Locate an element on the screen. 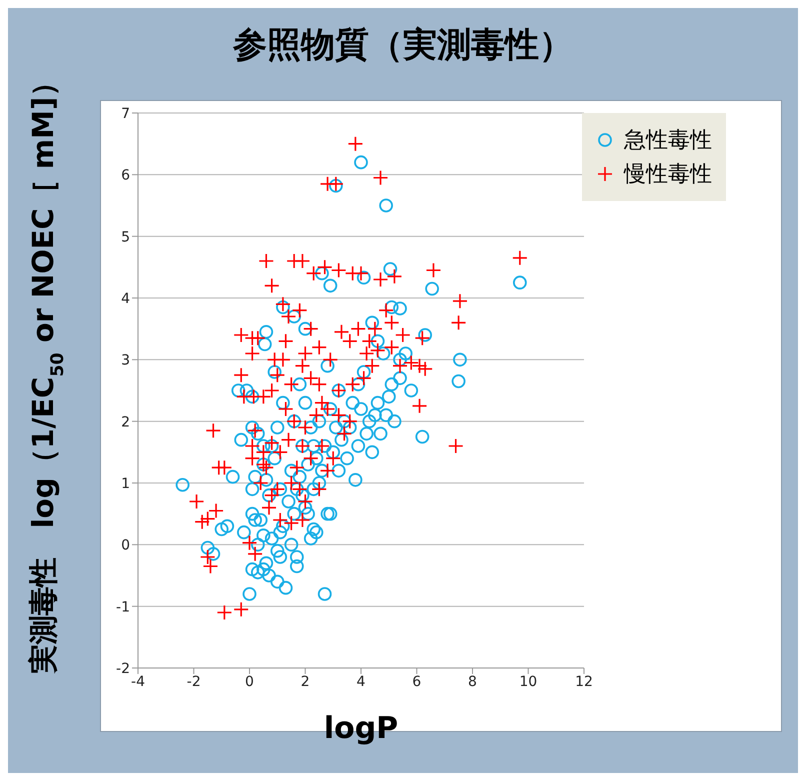  y-tick-label: 2 is located at coordinates (125, 422).